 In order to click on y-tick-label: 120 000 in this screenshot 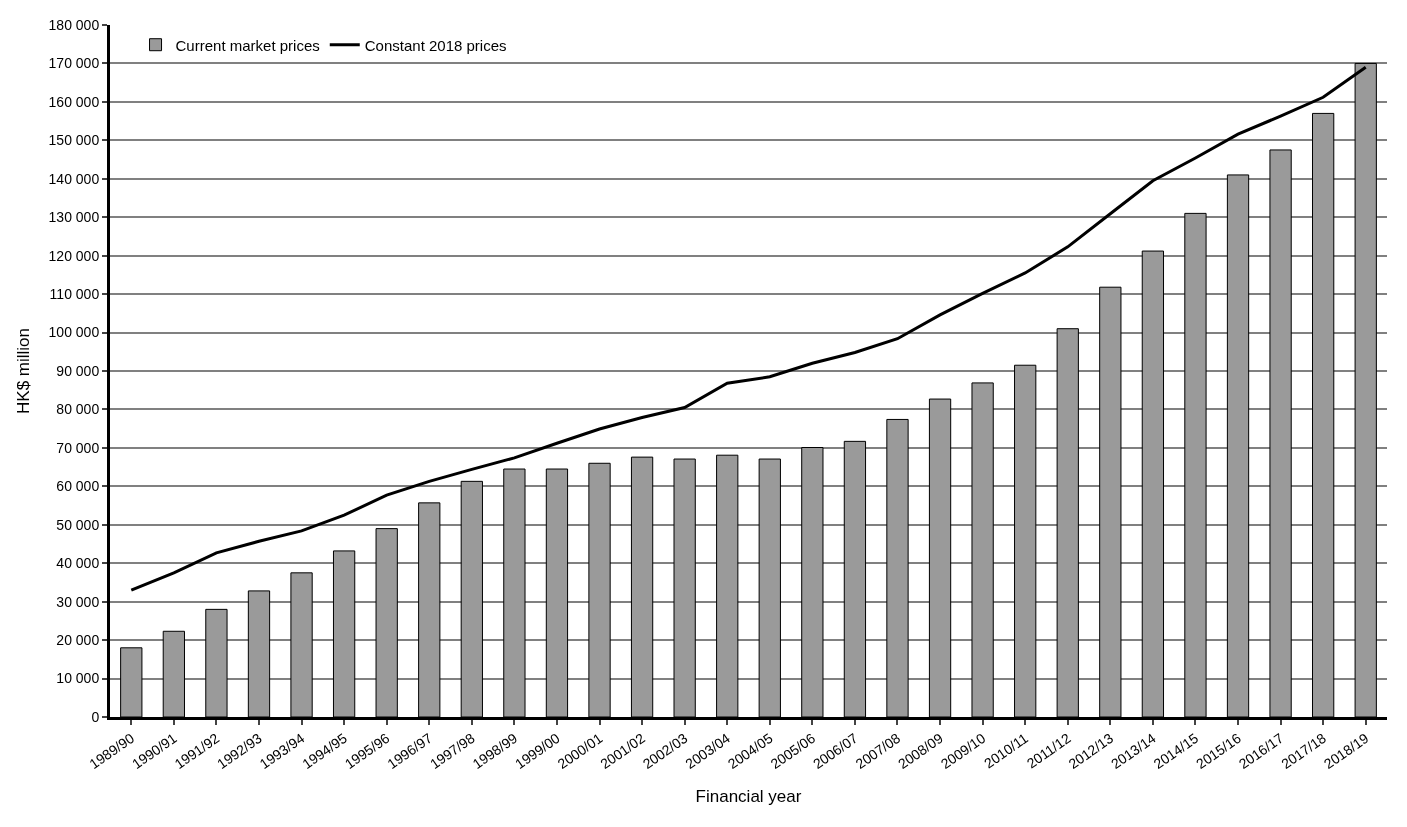, I will do `click(74, 255)`.